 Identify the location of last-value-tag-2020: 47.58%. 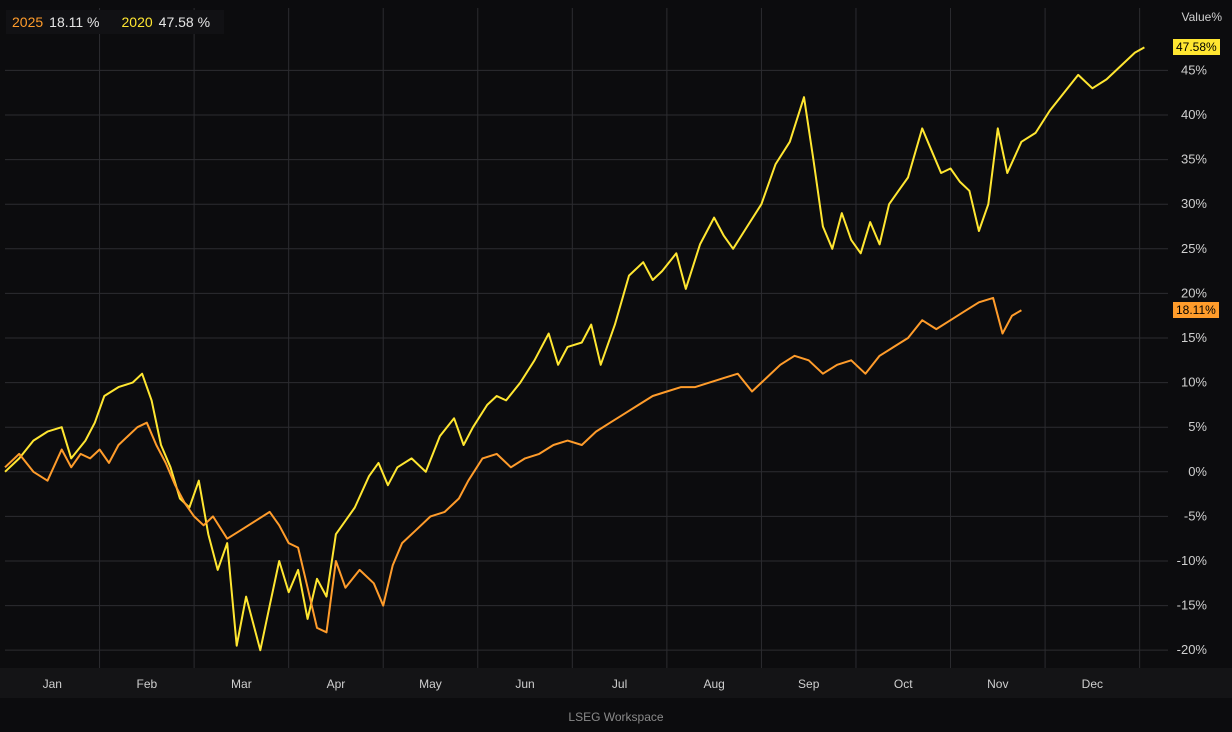
(1196, 47).